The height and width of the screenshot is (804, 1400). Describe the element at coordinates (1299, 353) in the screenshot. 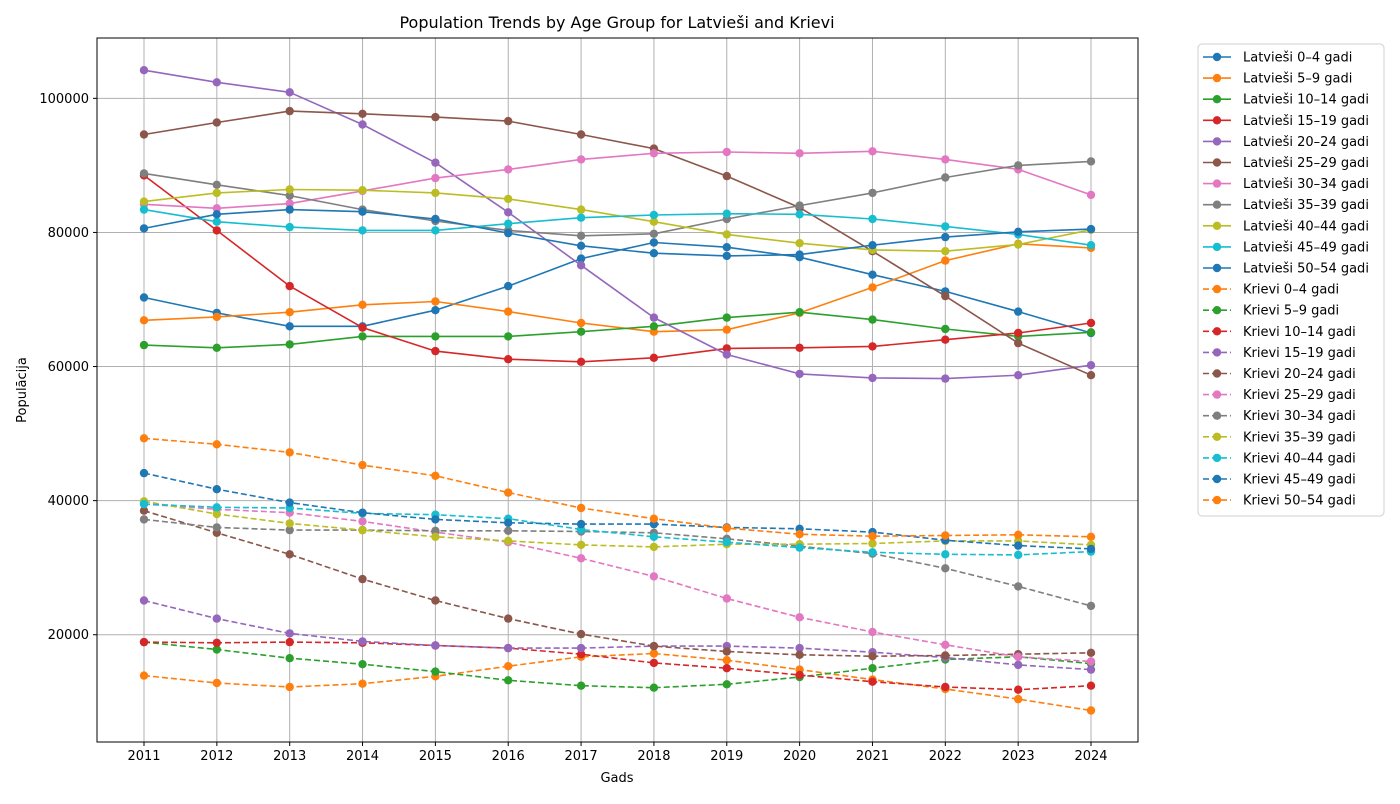

I see `legend-label: Krievi 15–19 gadi` at that location.